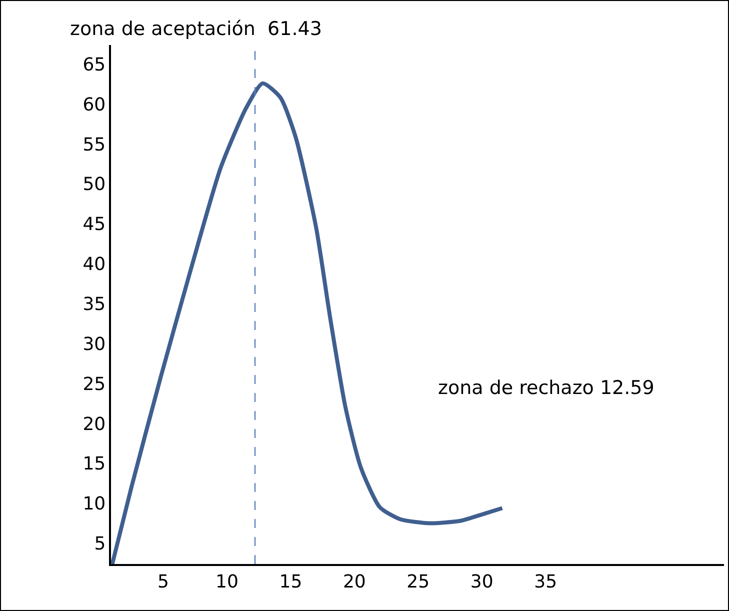  I want to click on annotation: zona de rechazo 12.59, so click(546, 388).